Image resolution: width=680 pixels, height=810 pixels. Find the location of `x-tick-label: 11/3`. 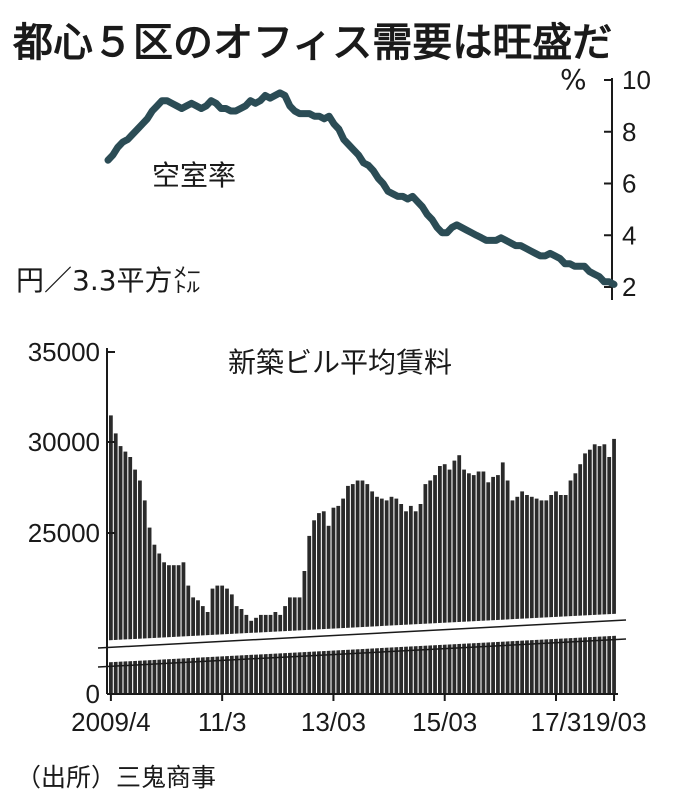

x-tick-label: 11/3 is located at coordinates (222, 722).